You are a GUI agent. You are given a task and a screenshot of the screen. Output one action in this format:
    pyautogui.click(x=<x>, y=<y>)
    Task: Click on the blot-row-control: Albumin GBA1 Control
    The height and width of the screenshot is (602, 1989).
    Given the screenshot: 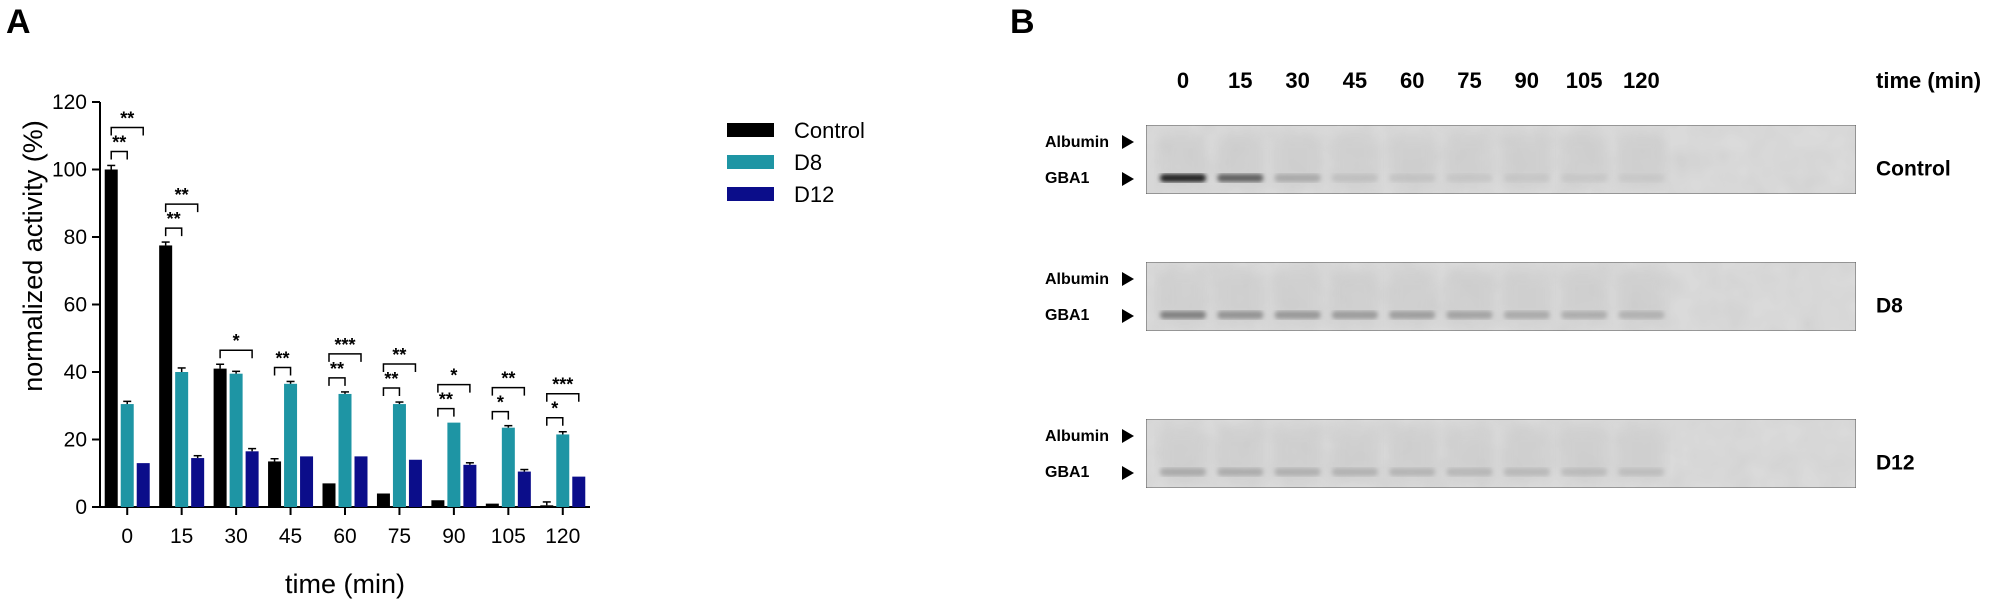 What is the action you would take?
    pyautogui.click(x=1498, y=159)
    